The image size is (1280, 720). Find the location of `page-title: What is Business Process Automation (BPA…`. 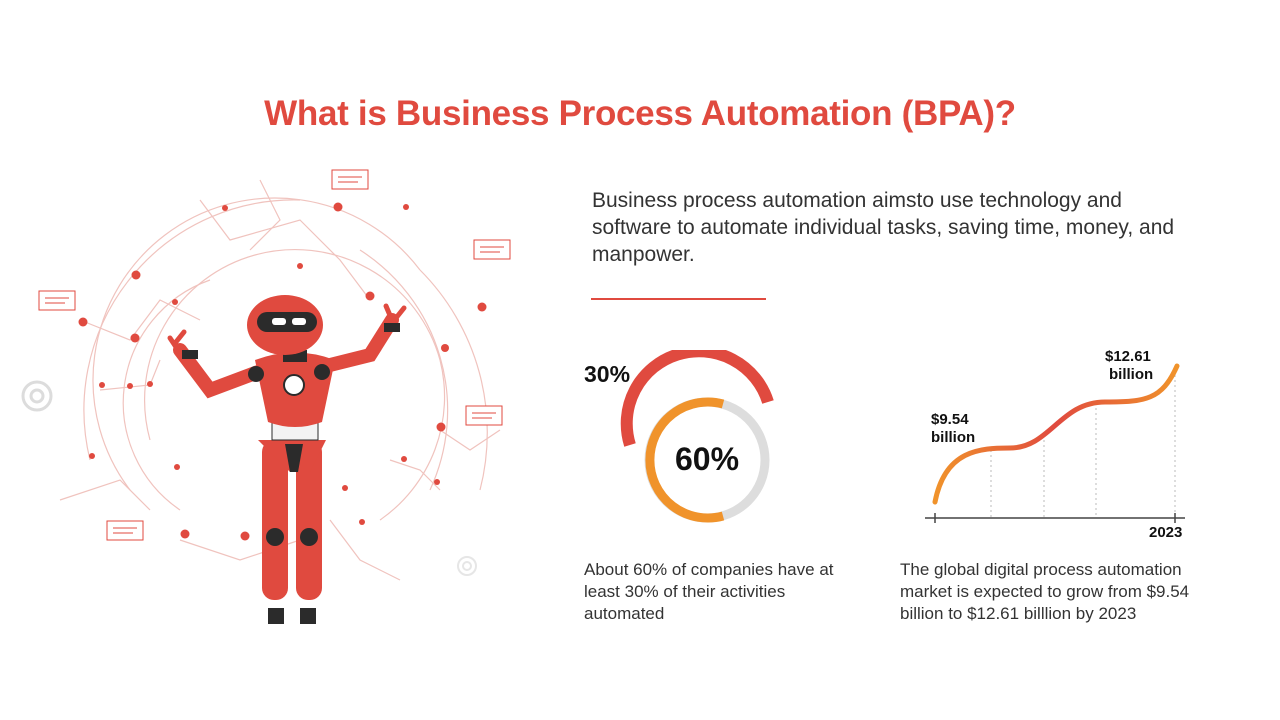

page-title: What is Business Process Automation (BPA… is located at coordinates (640, 113).